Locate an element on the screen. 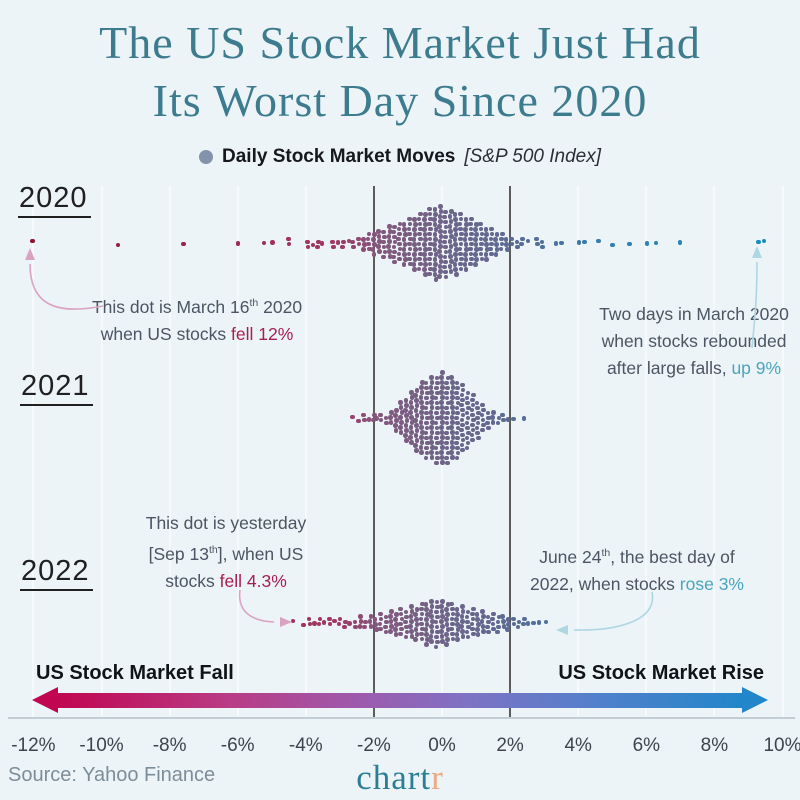 This screenshot has height=800, width=800. note-2020-fall-text: 2020 is located at coordinates (280, 306).